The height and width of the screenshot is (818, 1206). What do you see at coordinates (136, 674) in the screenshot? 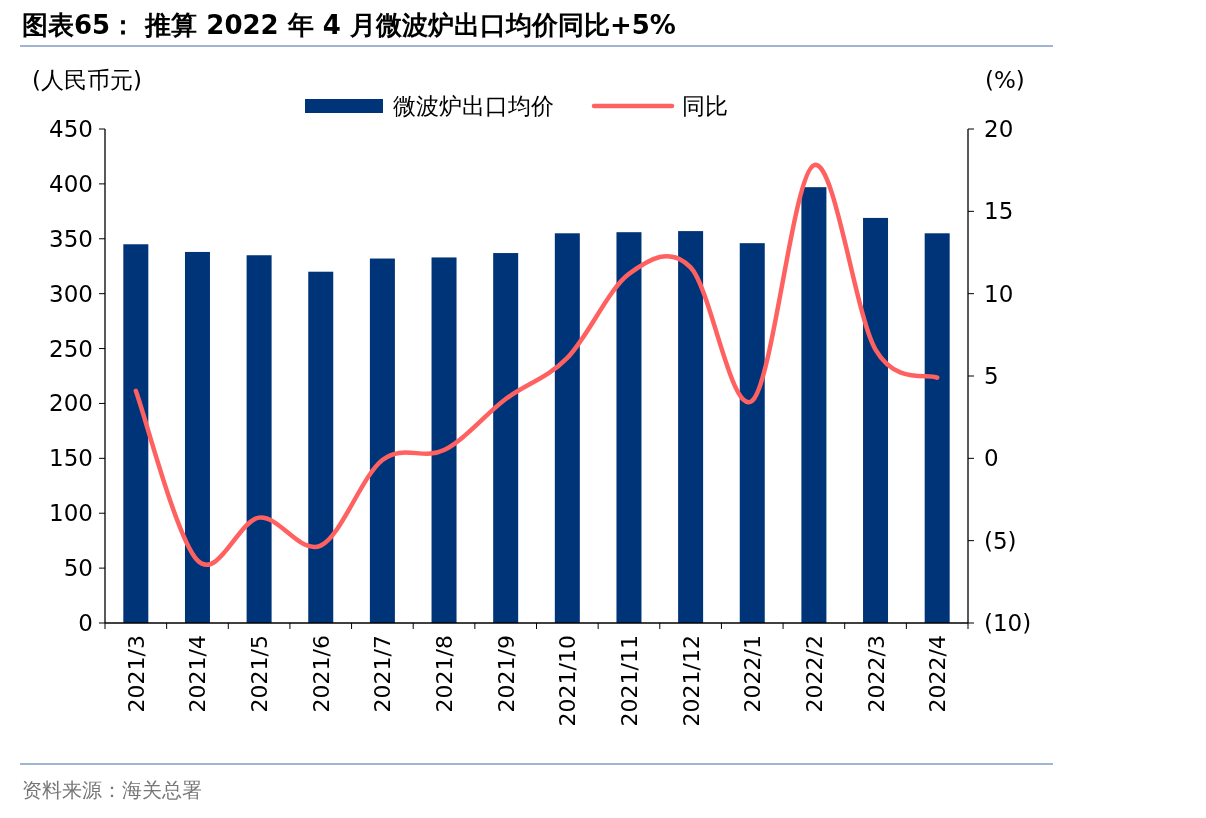
I see `x-tick-label: 2021/3` at bounding box center [136, 674].